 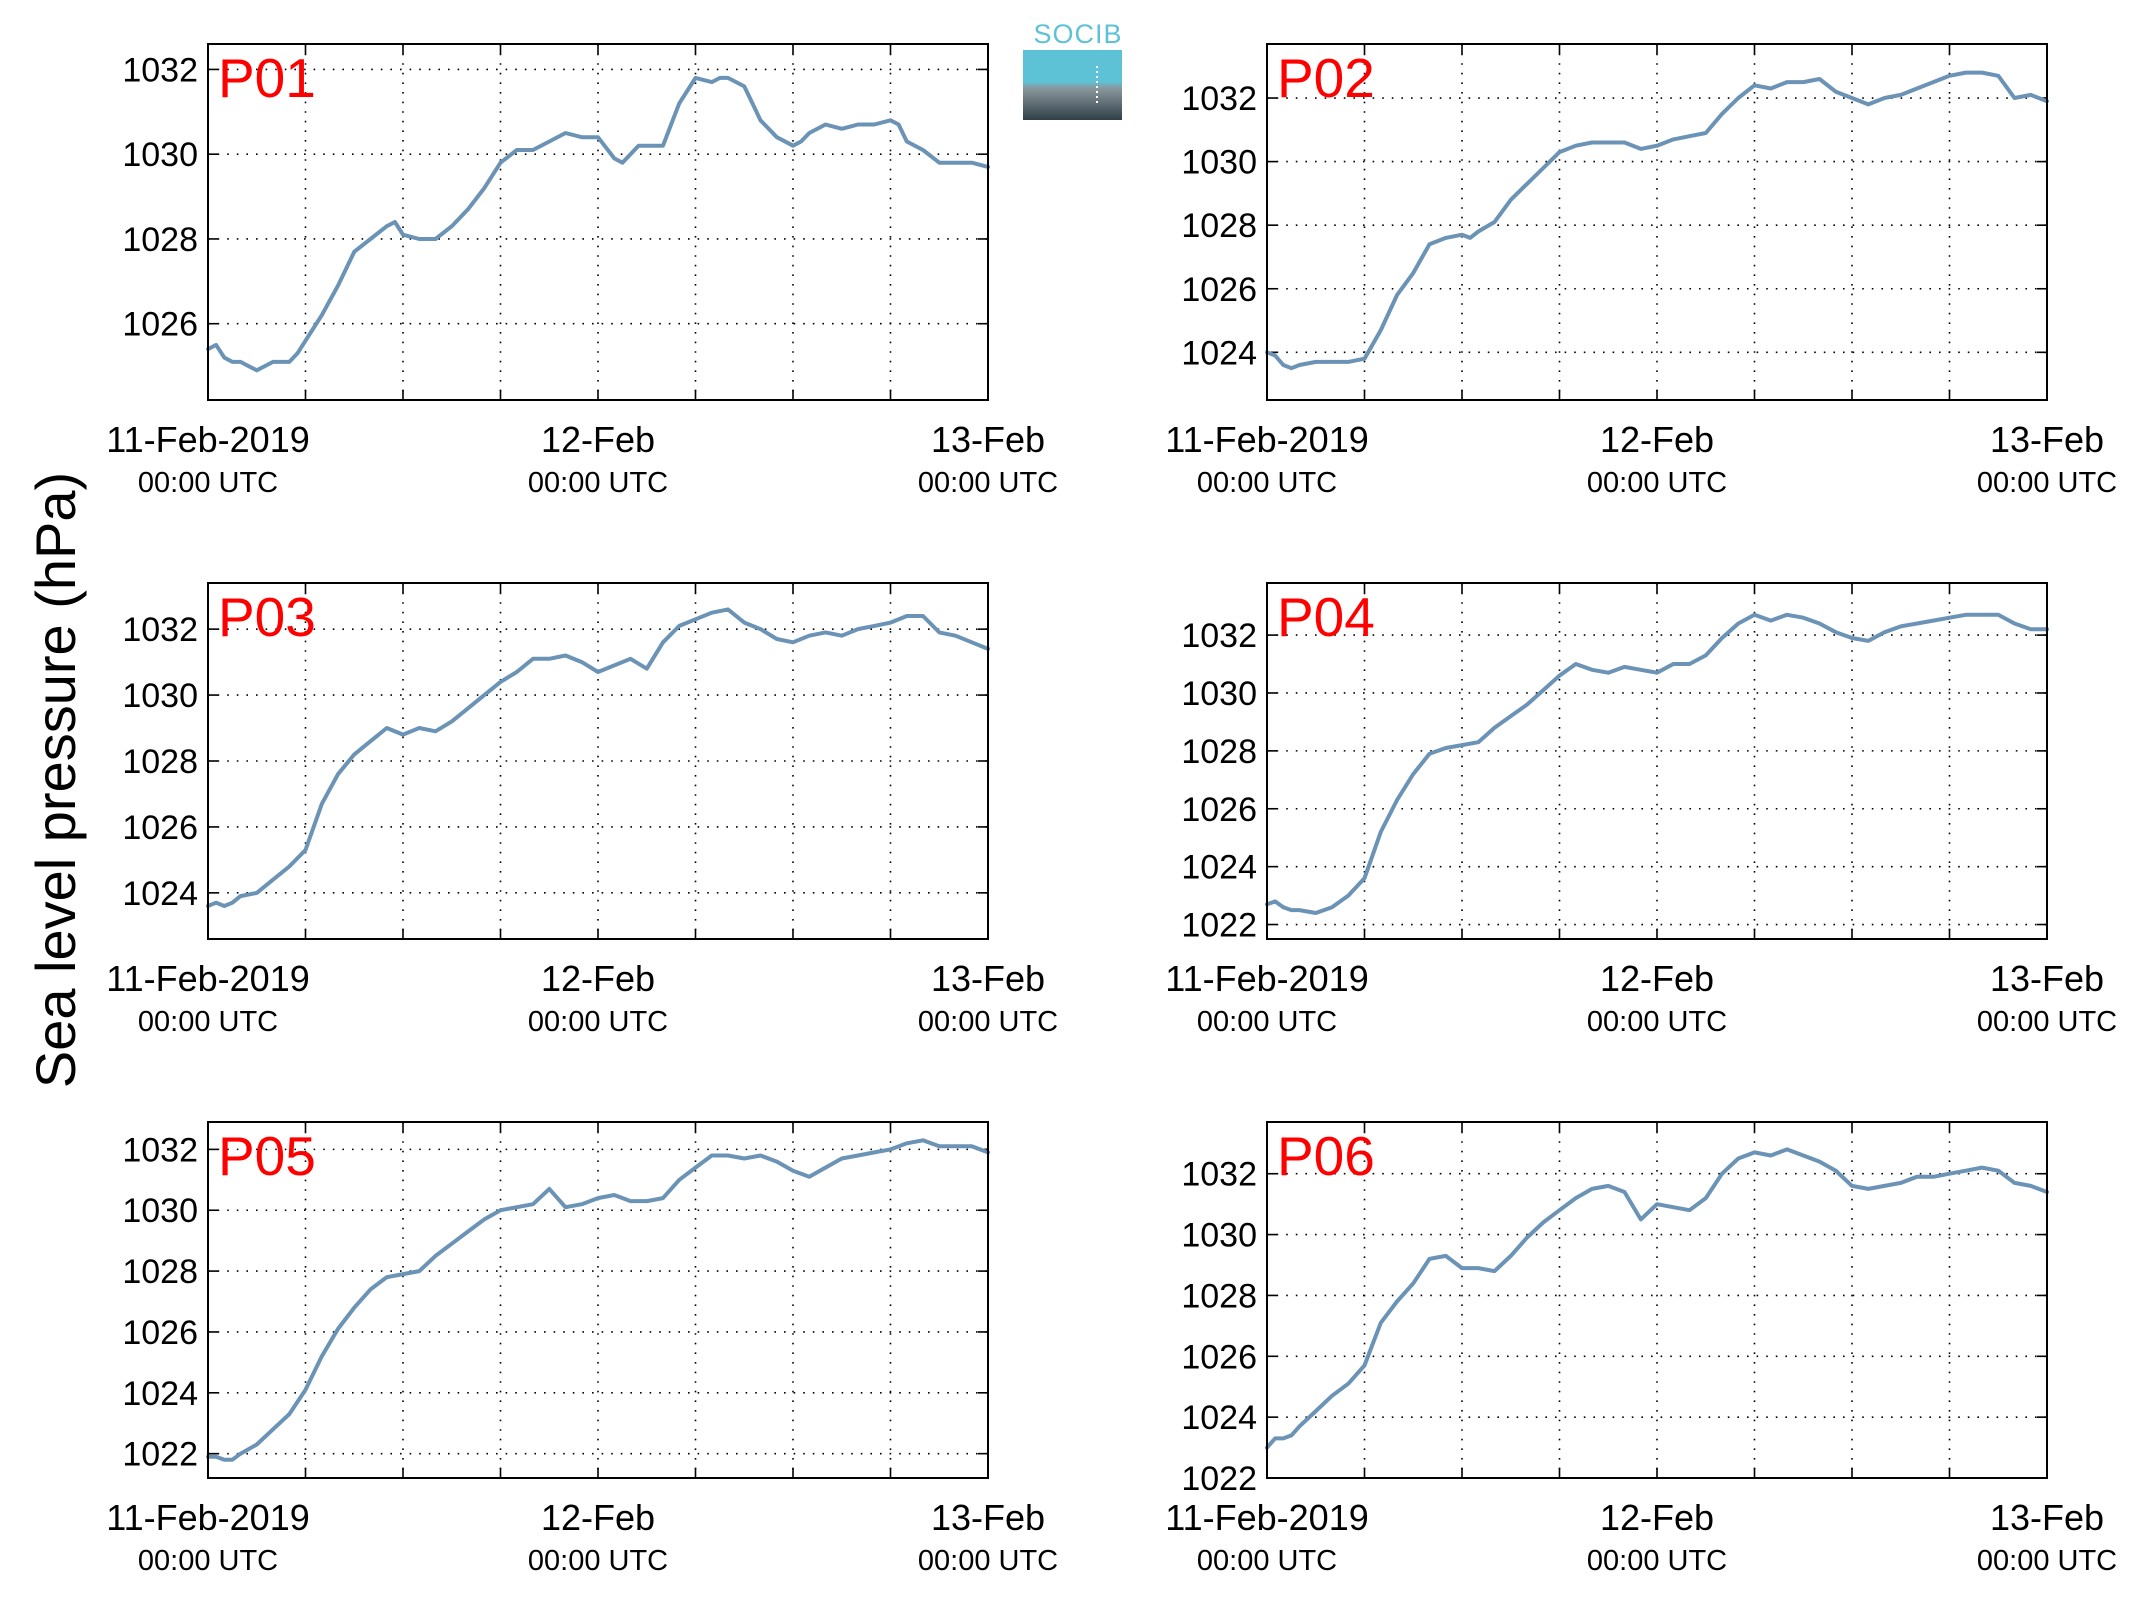 What do you see at coordinates (1326, 78) in the screenshot?
I see `panel-label: P02` at bounding box center [1326, 78].